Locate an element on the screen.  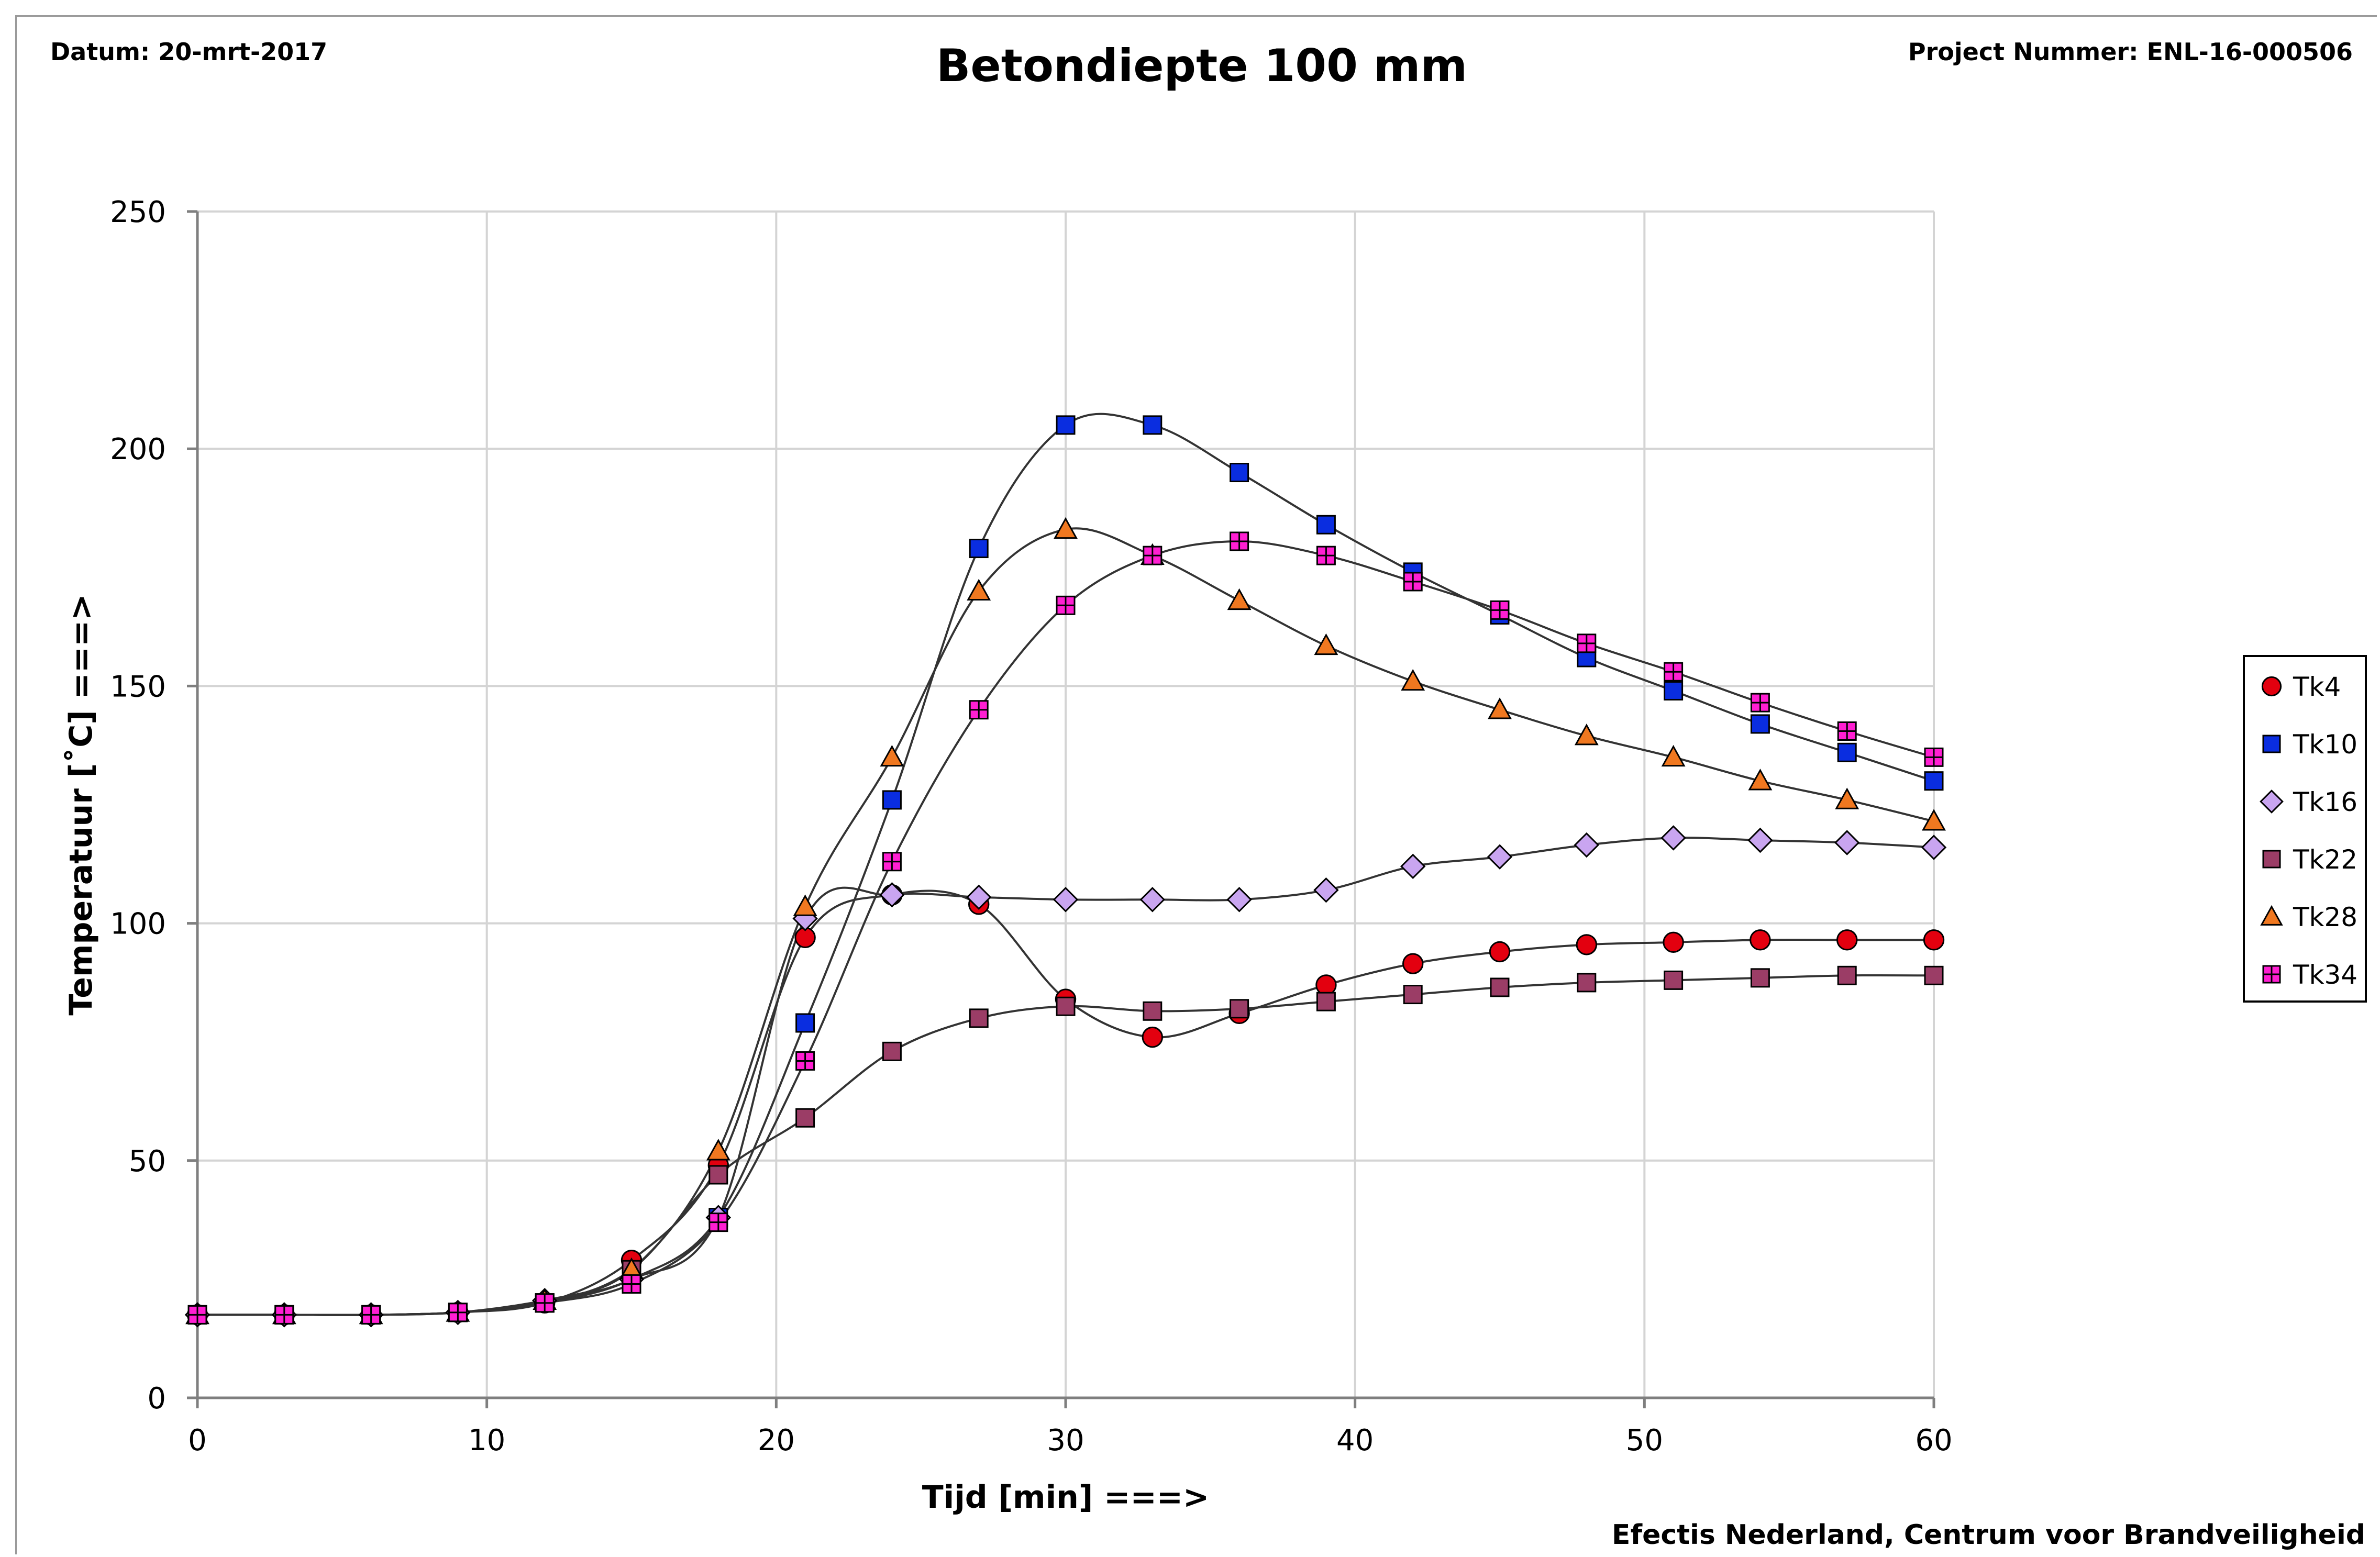
x-tick-label: 20 is located at coordinates (777, 1440).